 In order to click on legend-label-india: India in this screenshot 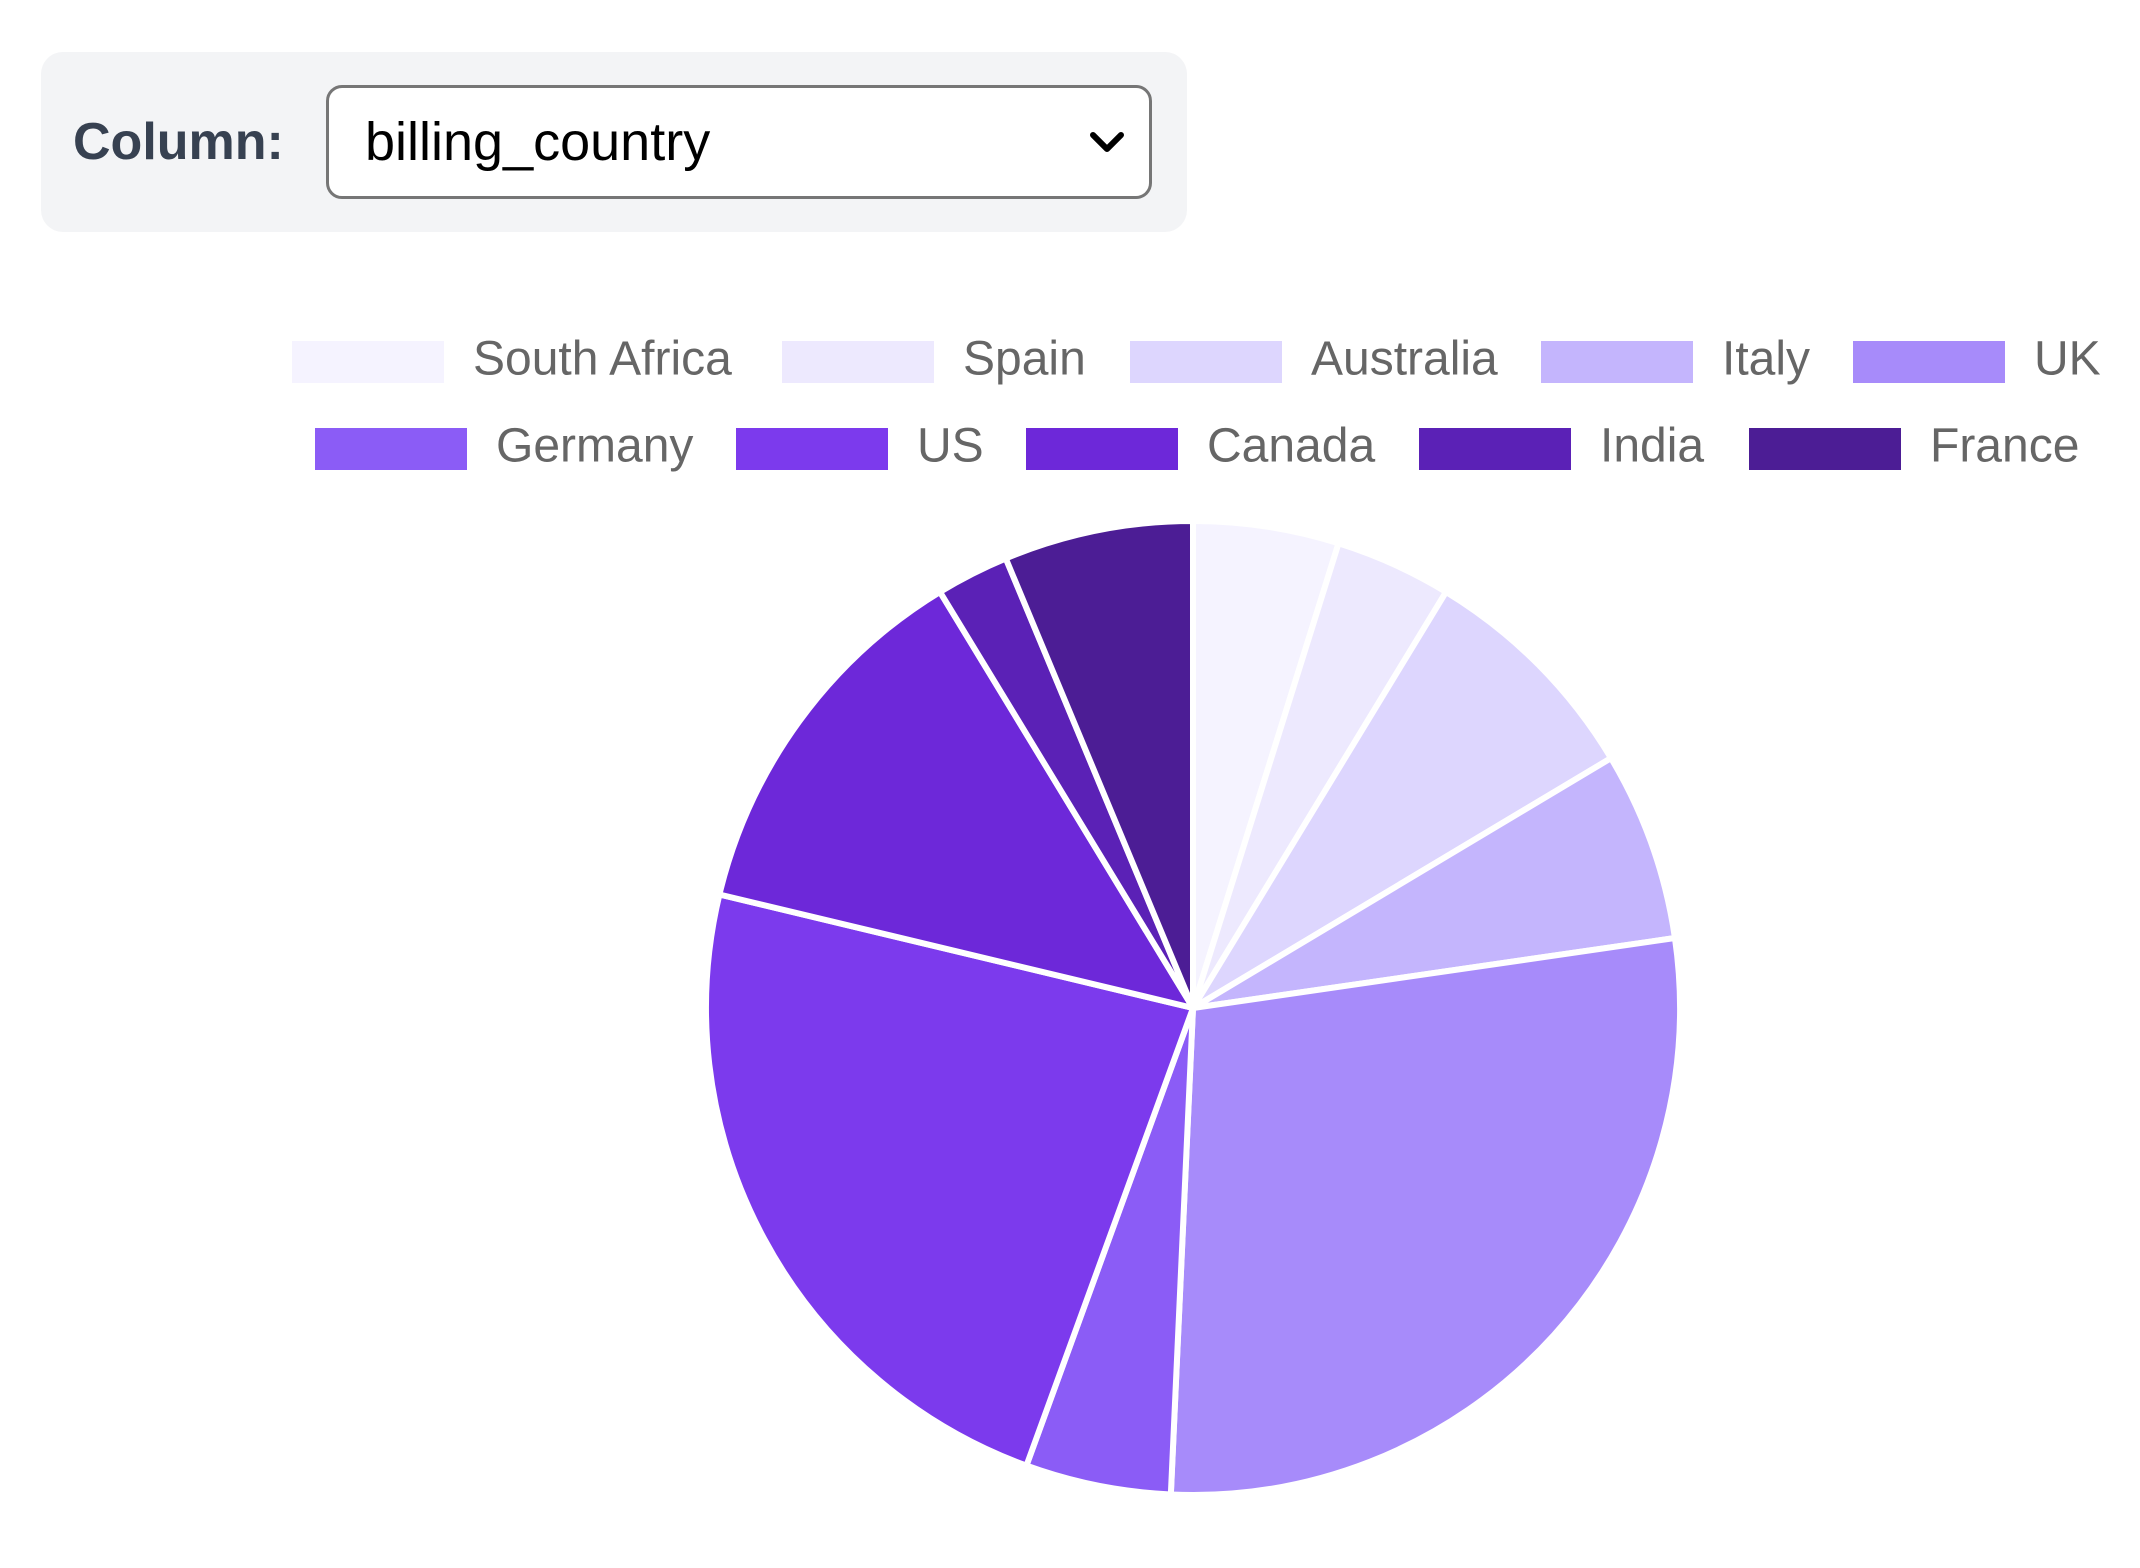, I will do `click(1652, 446)`.